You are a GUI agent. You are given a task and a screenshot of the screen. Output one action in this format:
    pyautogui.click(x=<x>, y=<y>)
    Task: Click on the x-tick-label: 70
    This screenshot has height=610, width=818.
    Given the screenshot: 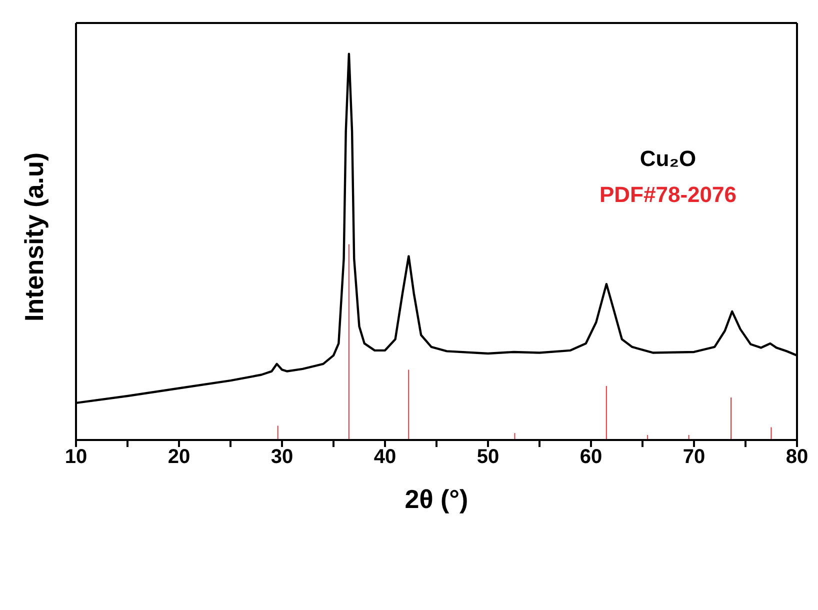 What is the action you would take?
    pyautogui.click(x=694, y=457)
    